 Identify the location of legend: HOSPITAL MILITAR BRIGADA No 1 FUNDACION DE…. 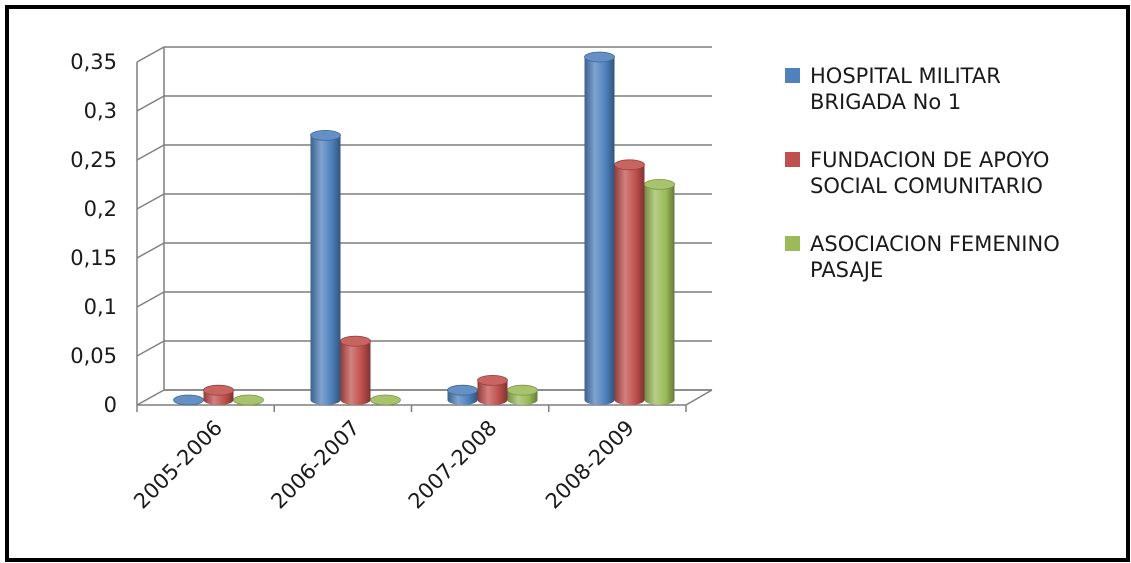
(922, 173).